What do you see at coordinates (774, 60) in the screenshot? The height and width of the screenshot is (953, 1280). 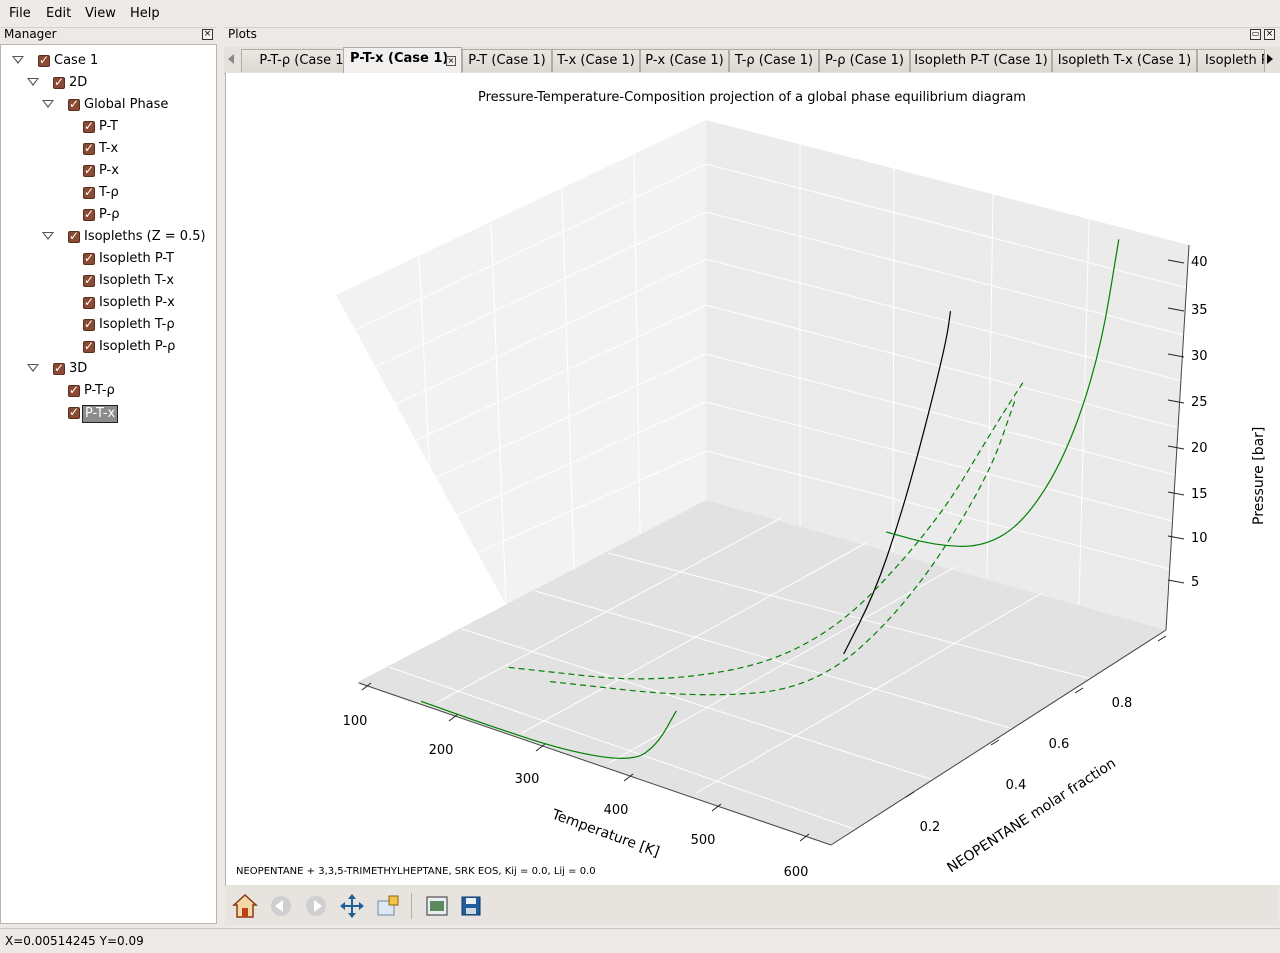 I see `tab-t-rho: T-ρ (Case 1)` at bounding box center [774, 60].